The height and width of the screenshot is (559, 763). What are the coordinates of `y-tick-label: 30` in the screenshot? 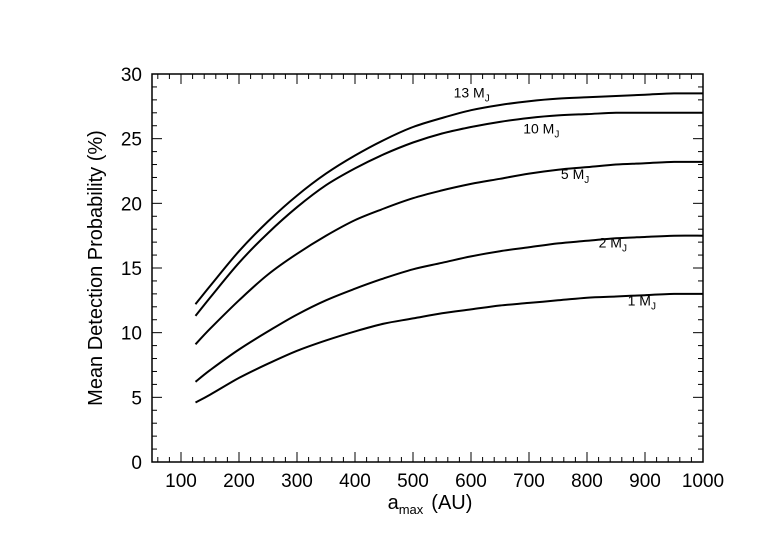 It's located at (131, 75).